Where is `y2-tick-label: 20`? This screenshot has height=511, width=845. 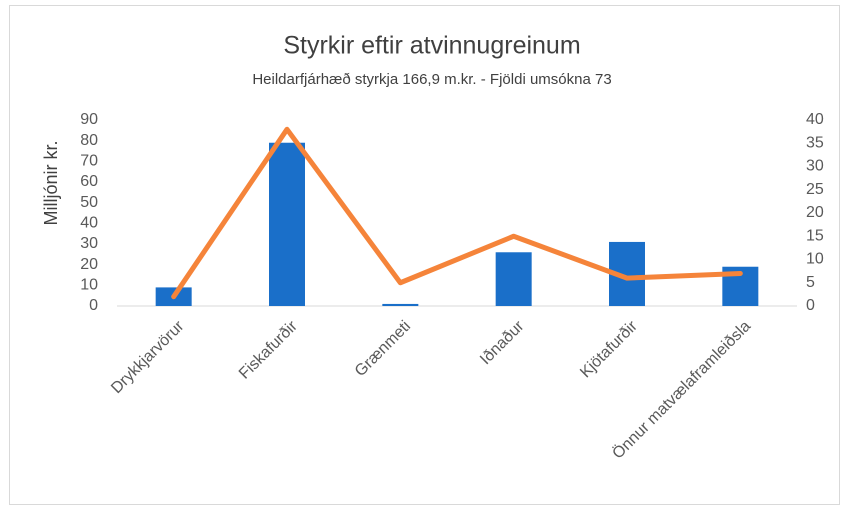
y2-tick-label: 20 is located at coordinates (815, 212).